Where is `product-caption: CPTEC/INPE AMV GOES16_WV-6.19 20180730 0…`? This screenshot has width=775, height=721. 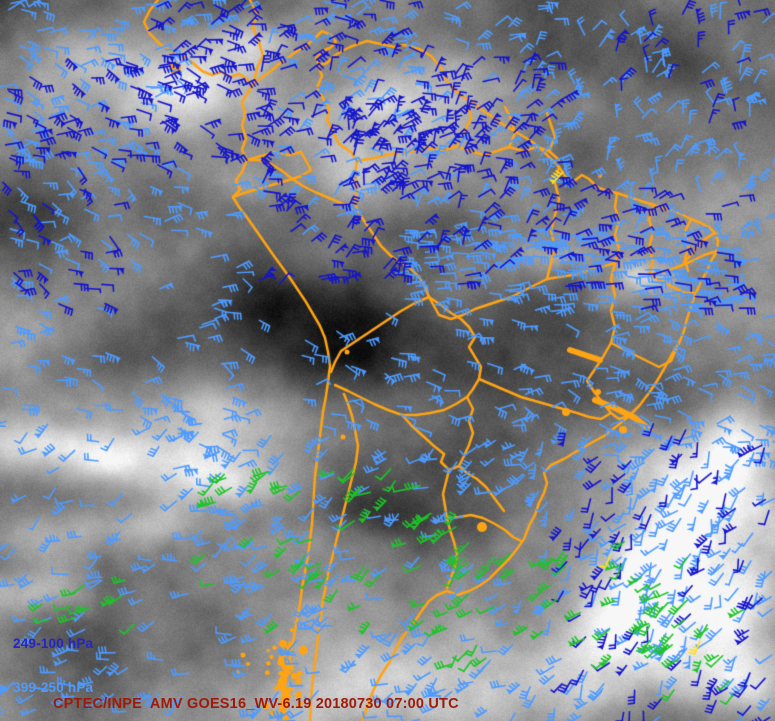 product-caption: CPTEC/INPE AMV GOES16_WV-6.19 20180730 0… is located at coordinates (256, 704).